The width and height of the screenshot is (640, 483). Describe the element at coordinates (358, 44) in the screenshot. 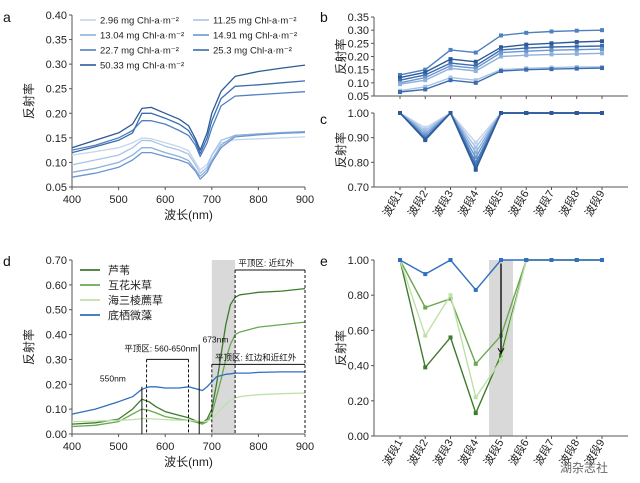

I see `y-tick-label: 0.25` at that location.